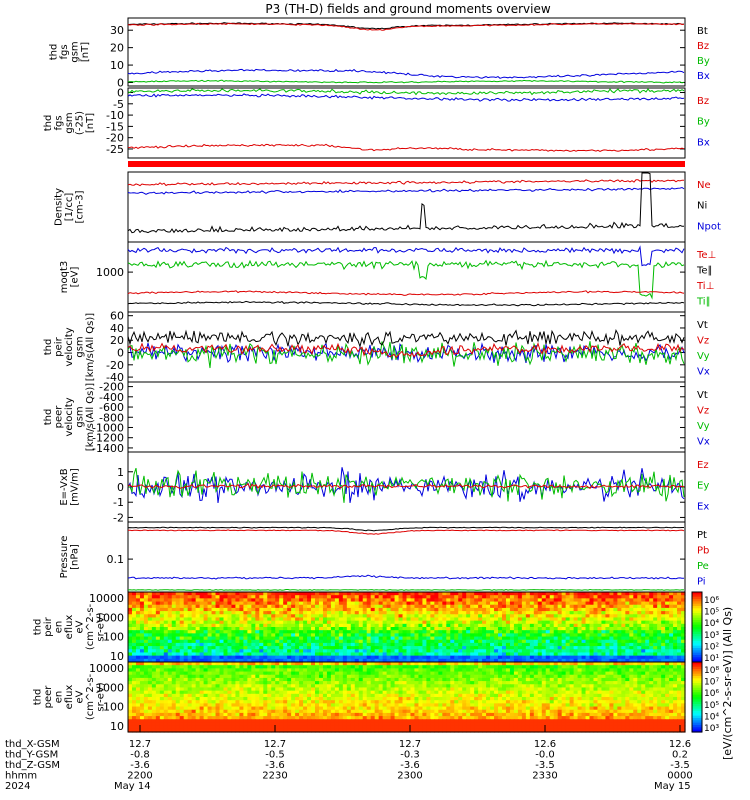  What do you see at coordinates (697, 659) in the screenshot?
I see `colorbar-swatch` at bounding box center [697, 659].